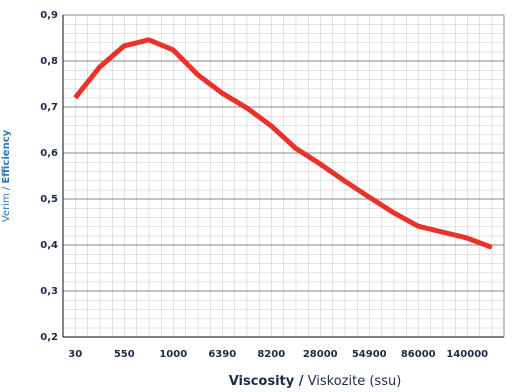  Describe the element at coordinates (222, 354) in the screenshot. I see `x-tick-label: 6390` at that location.